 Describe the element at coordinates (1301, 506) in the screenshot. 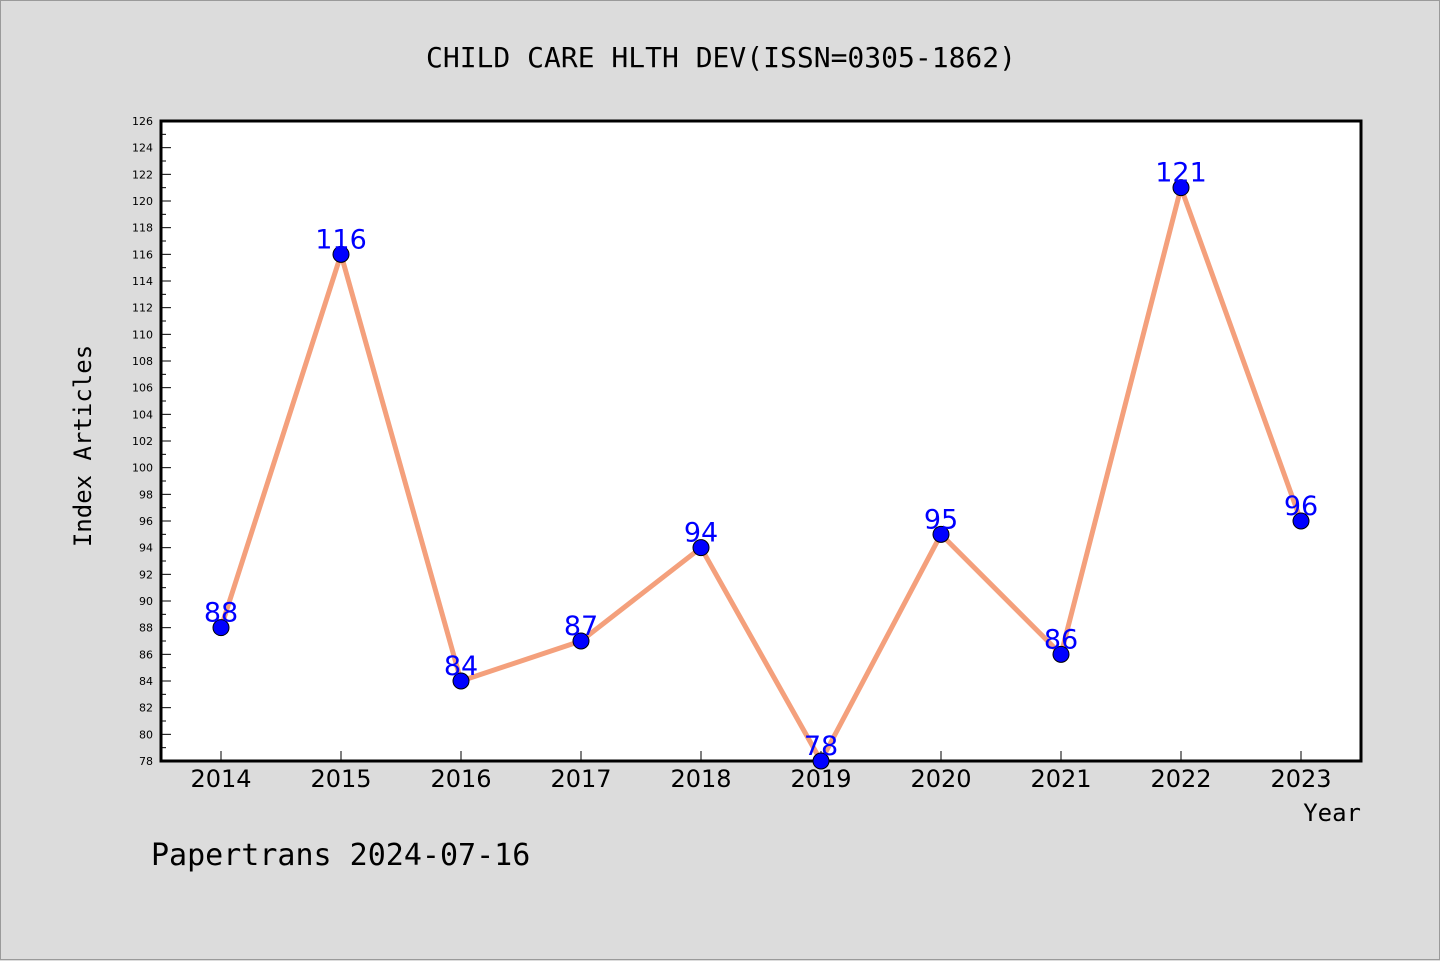

I see `data-label: 96` at that location.